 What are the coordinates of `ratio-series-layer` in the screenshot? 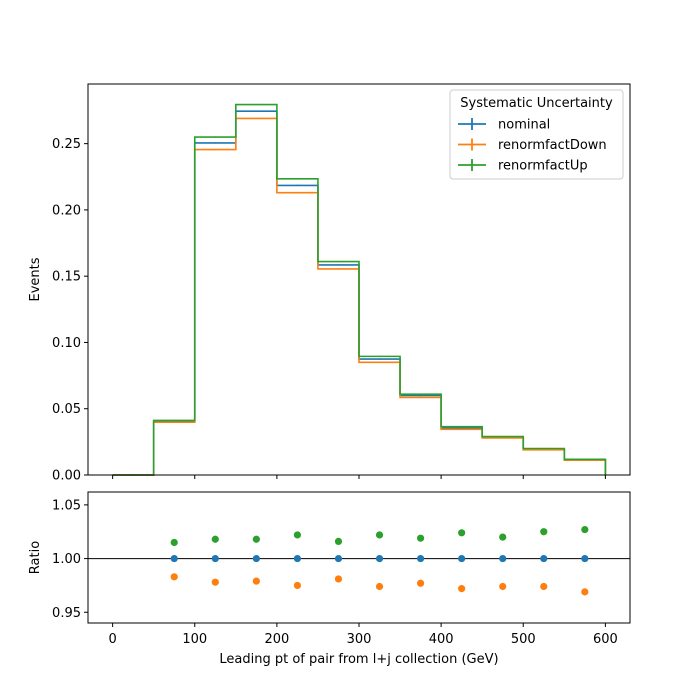 It's located at (379, 560).